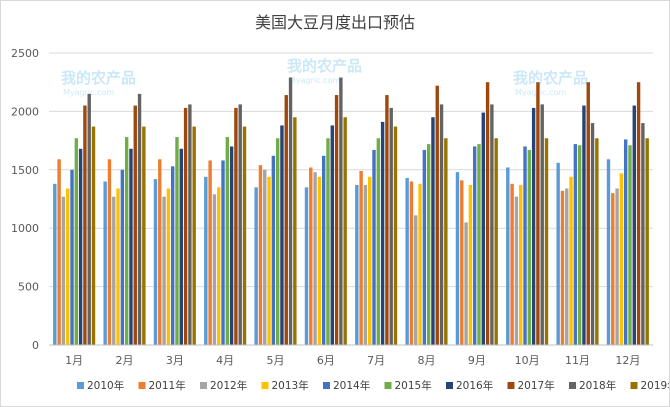 The height and width of the screenshot is (407, 670). What do you see at coordinates (527, 360) in the screenshot?
I see `x-tick-label: 10月` at bounding box center [527, 360].